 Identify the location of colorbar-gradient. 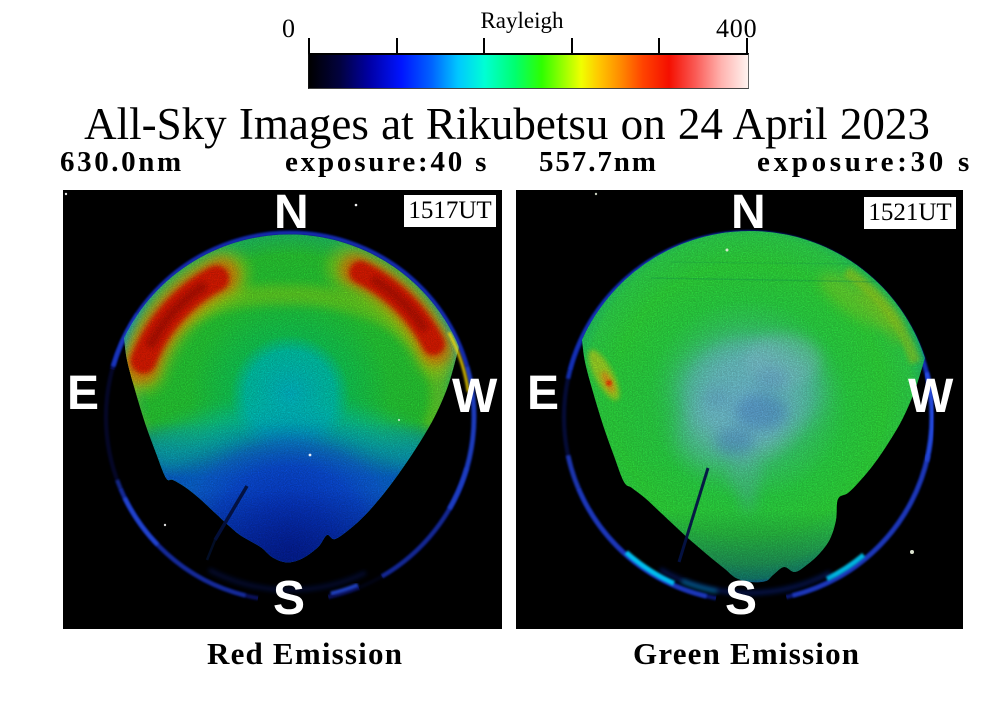
(528, 71).